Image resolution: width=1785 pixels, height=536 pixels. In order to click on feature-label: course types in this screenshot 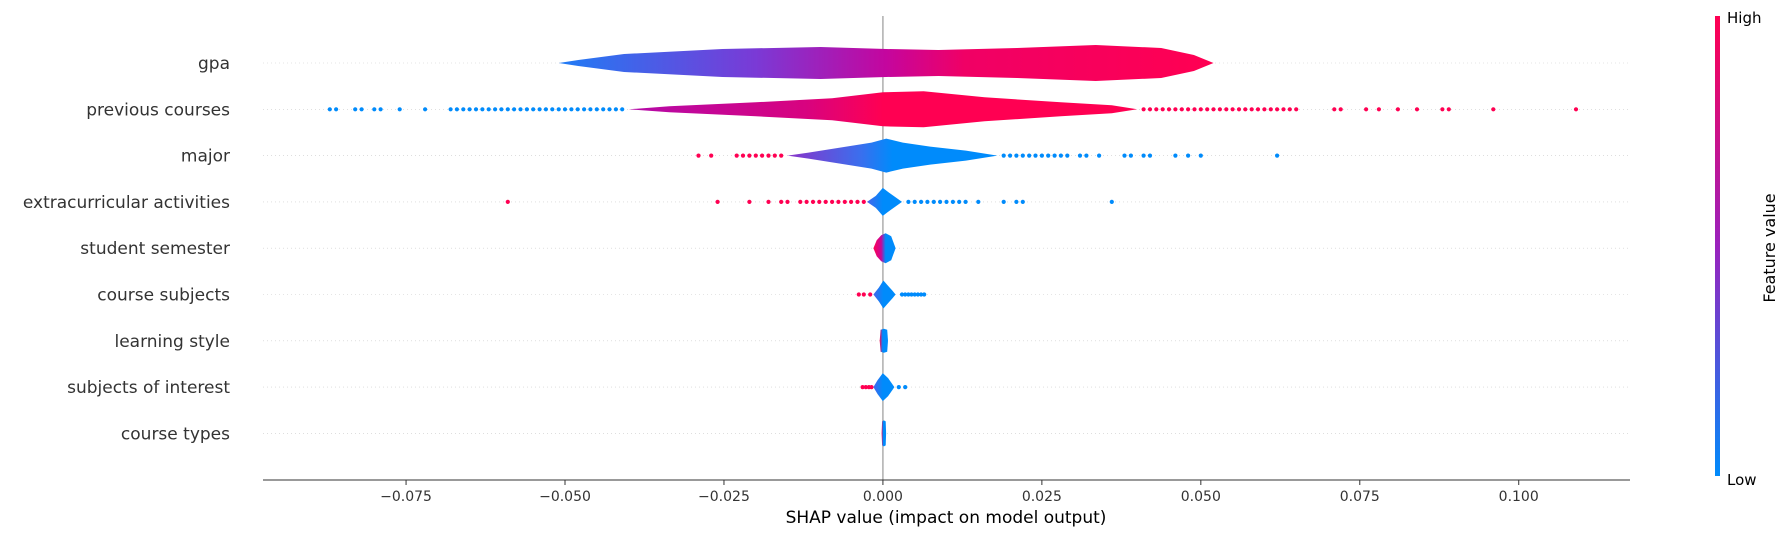, I will do `click(175, 434)`.